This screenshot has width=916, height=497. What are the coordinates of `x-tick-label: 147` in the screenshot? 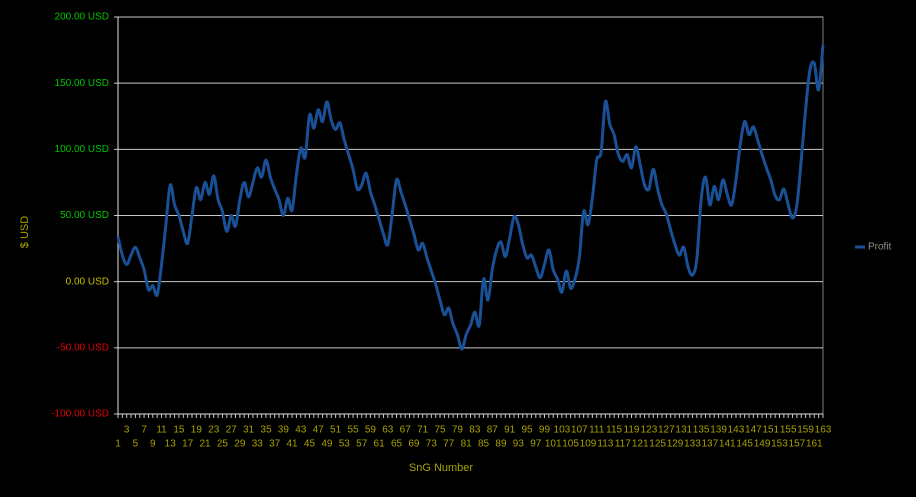 It's located at (753, 430).